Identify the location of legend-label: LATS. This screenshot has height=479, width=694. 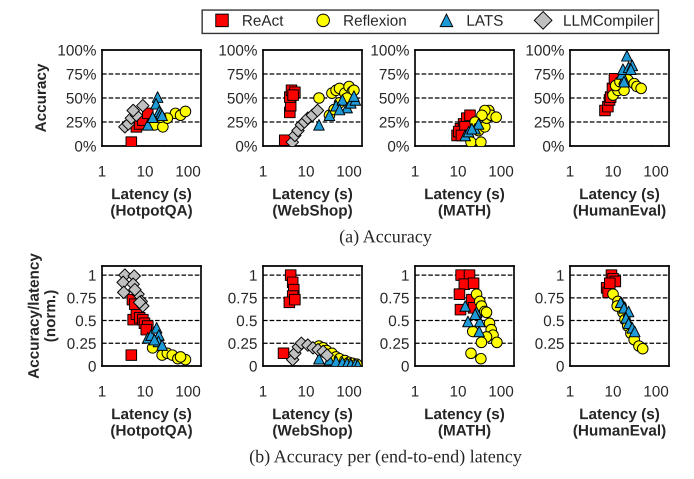
(485, 20).